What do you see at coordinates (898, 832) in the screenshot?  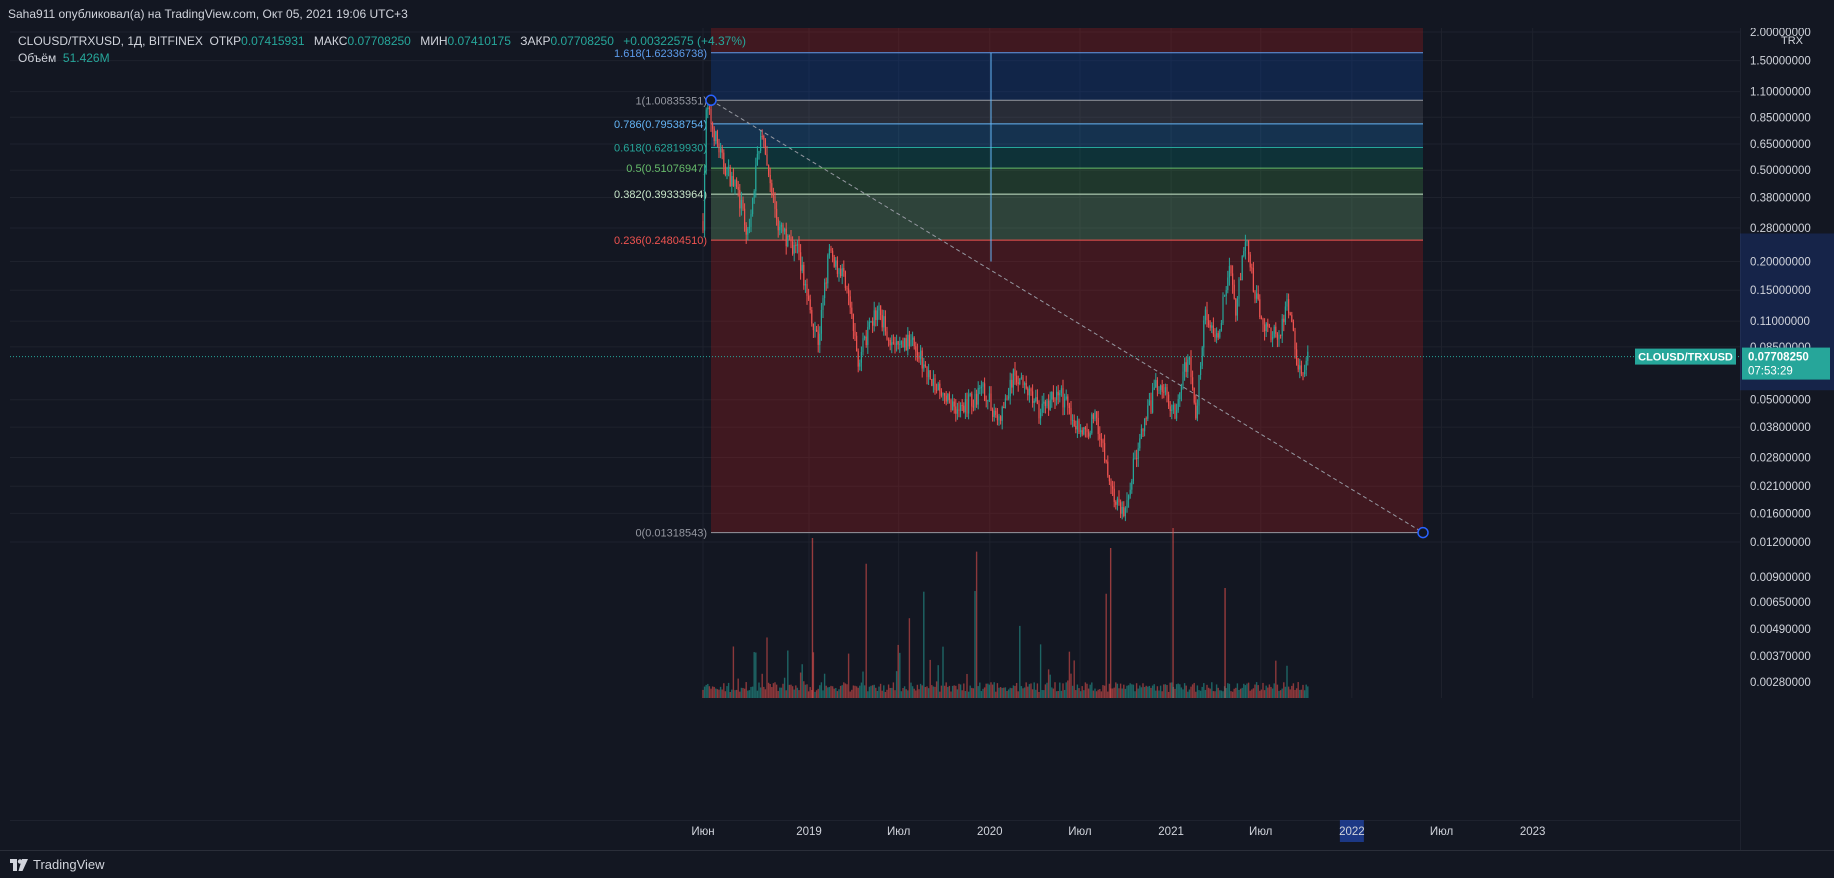 I see `time-tick-label: Июл` at bounding box center [898, 832].